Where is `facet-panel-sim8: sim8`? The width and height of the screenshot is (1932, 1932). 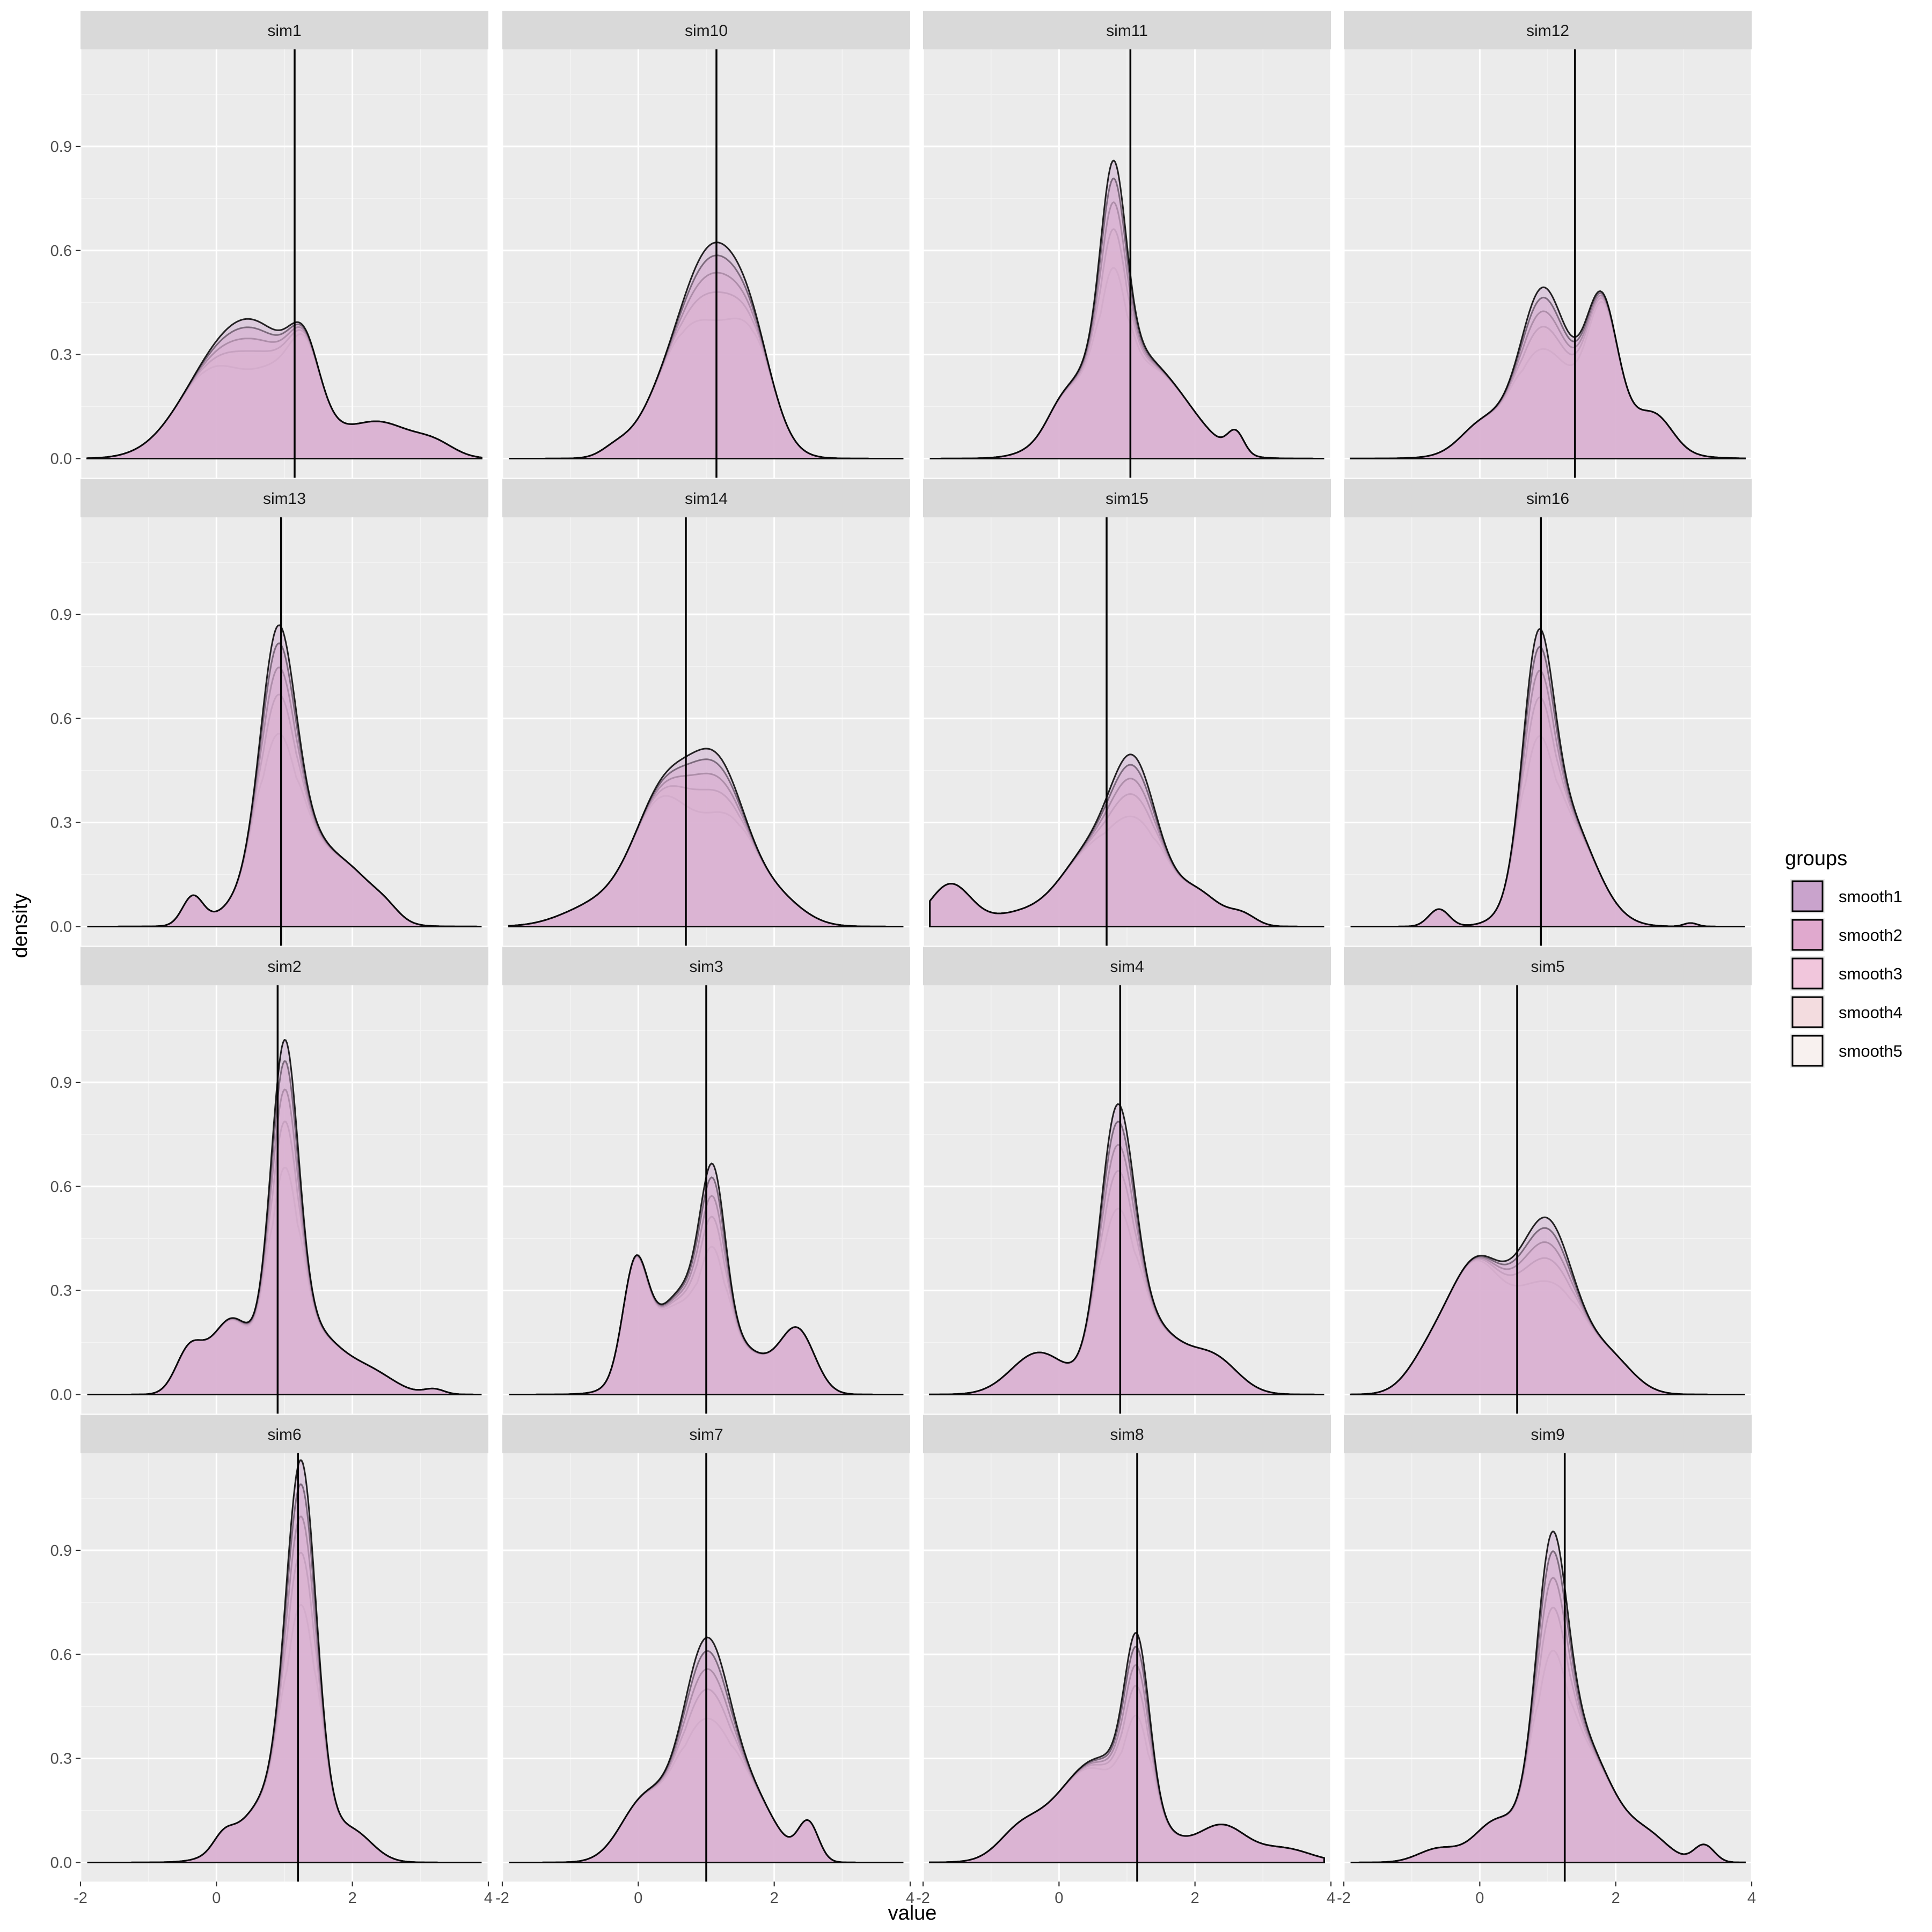
facet-panel-sim8: sim8 is located at coordinates (1127, 1648).